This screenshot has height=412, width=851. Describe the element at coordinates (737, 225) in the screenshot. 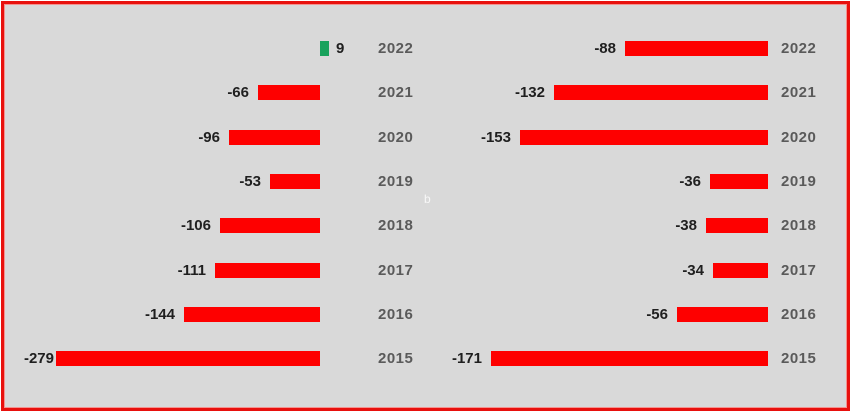

I see `right-bar-2018` at that location.